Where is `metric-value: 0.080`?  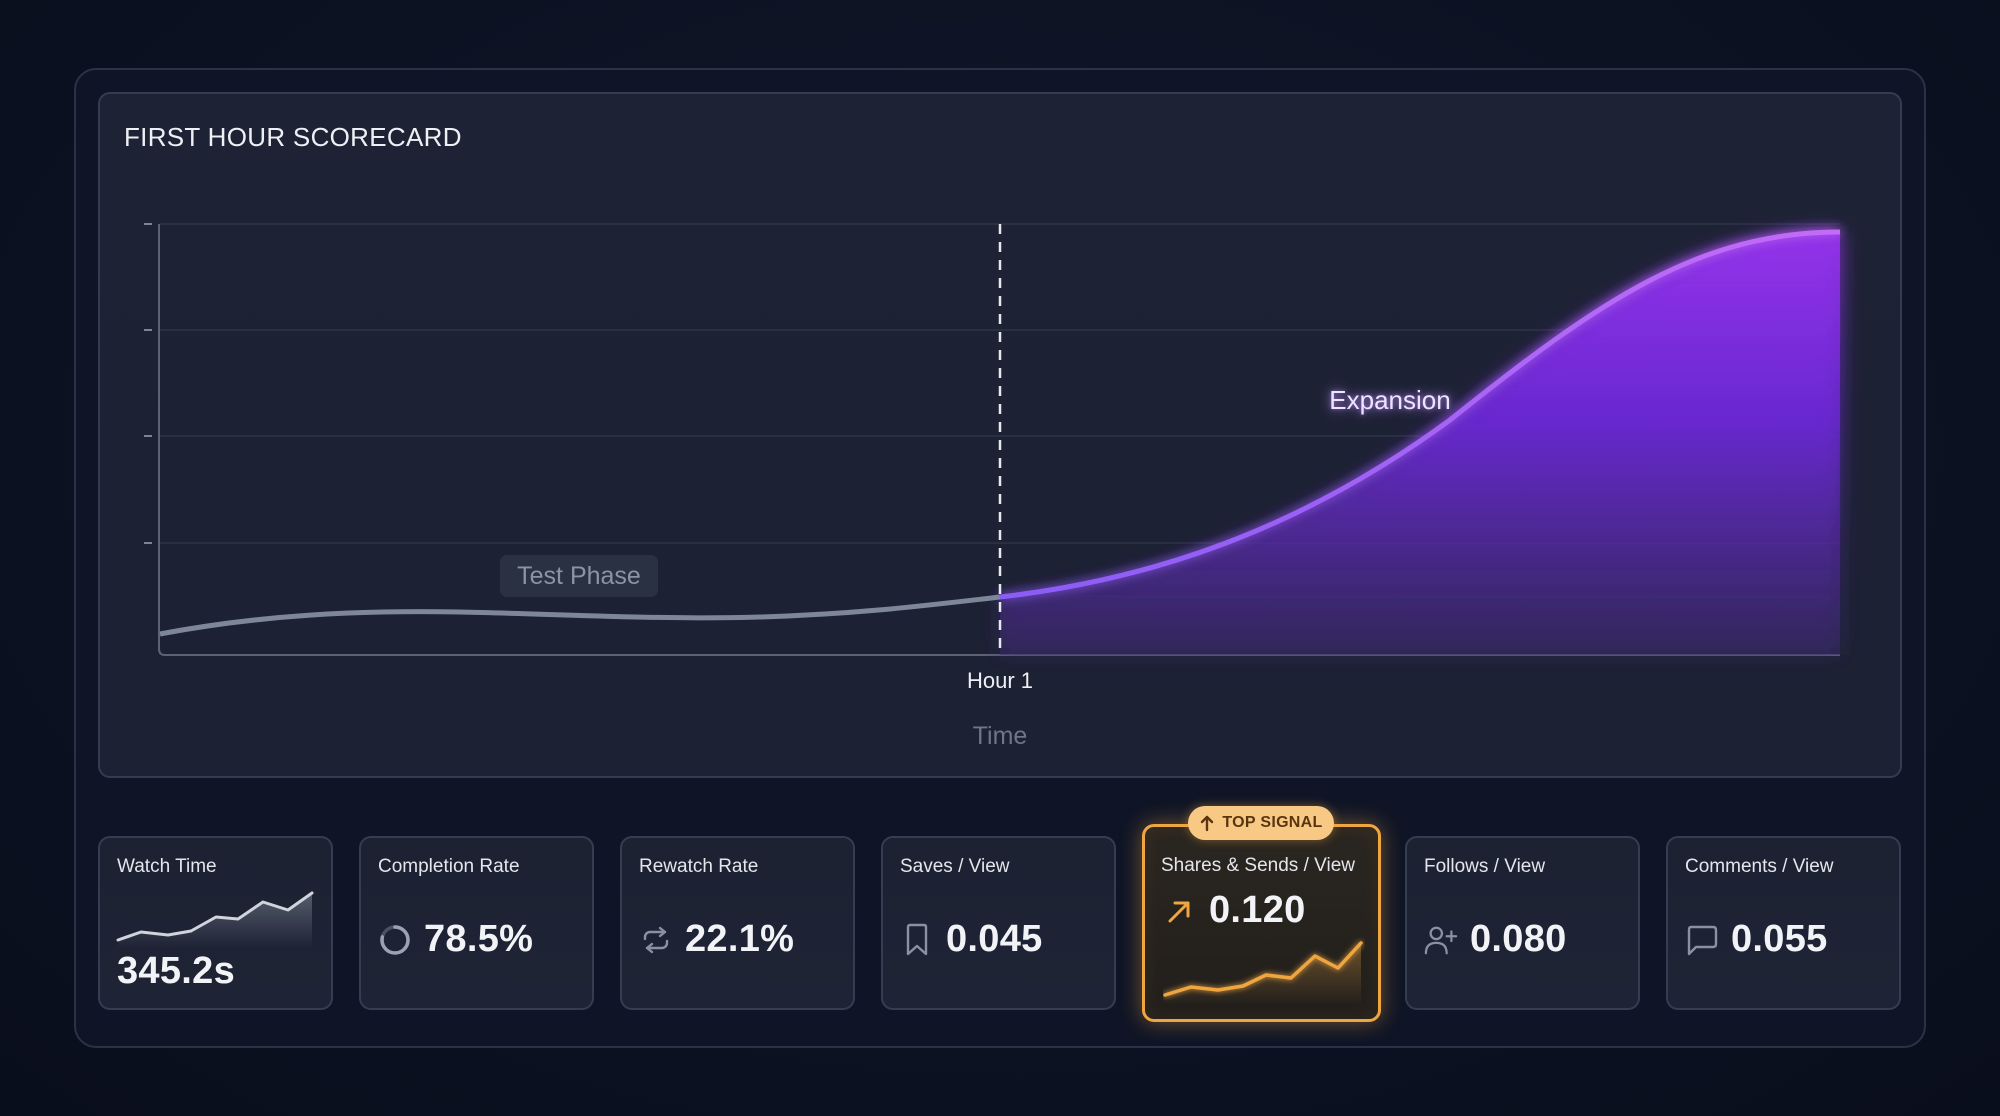
metric-value: 0.080 is located at coordinates (1518, 939).